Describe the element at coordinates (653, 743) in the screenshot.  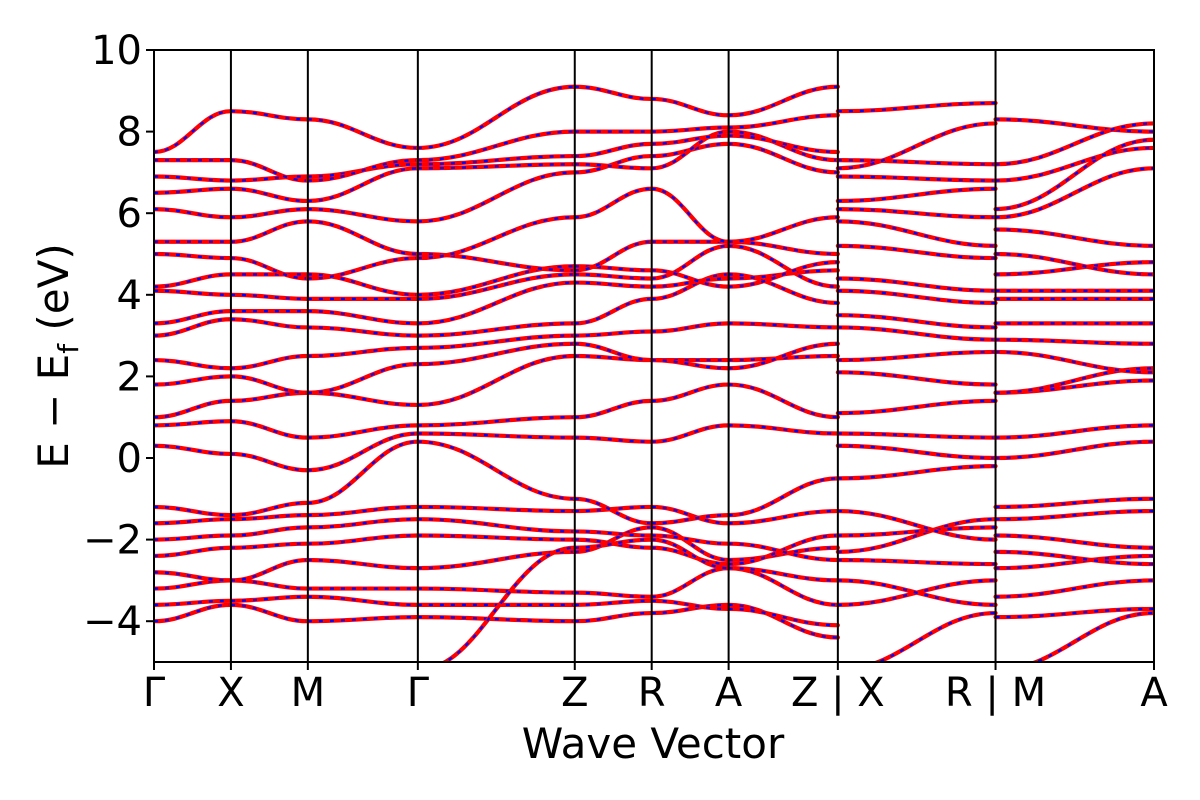
I see `x-axis-title: Wave Vector` at that location.